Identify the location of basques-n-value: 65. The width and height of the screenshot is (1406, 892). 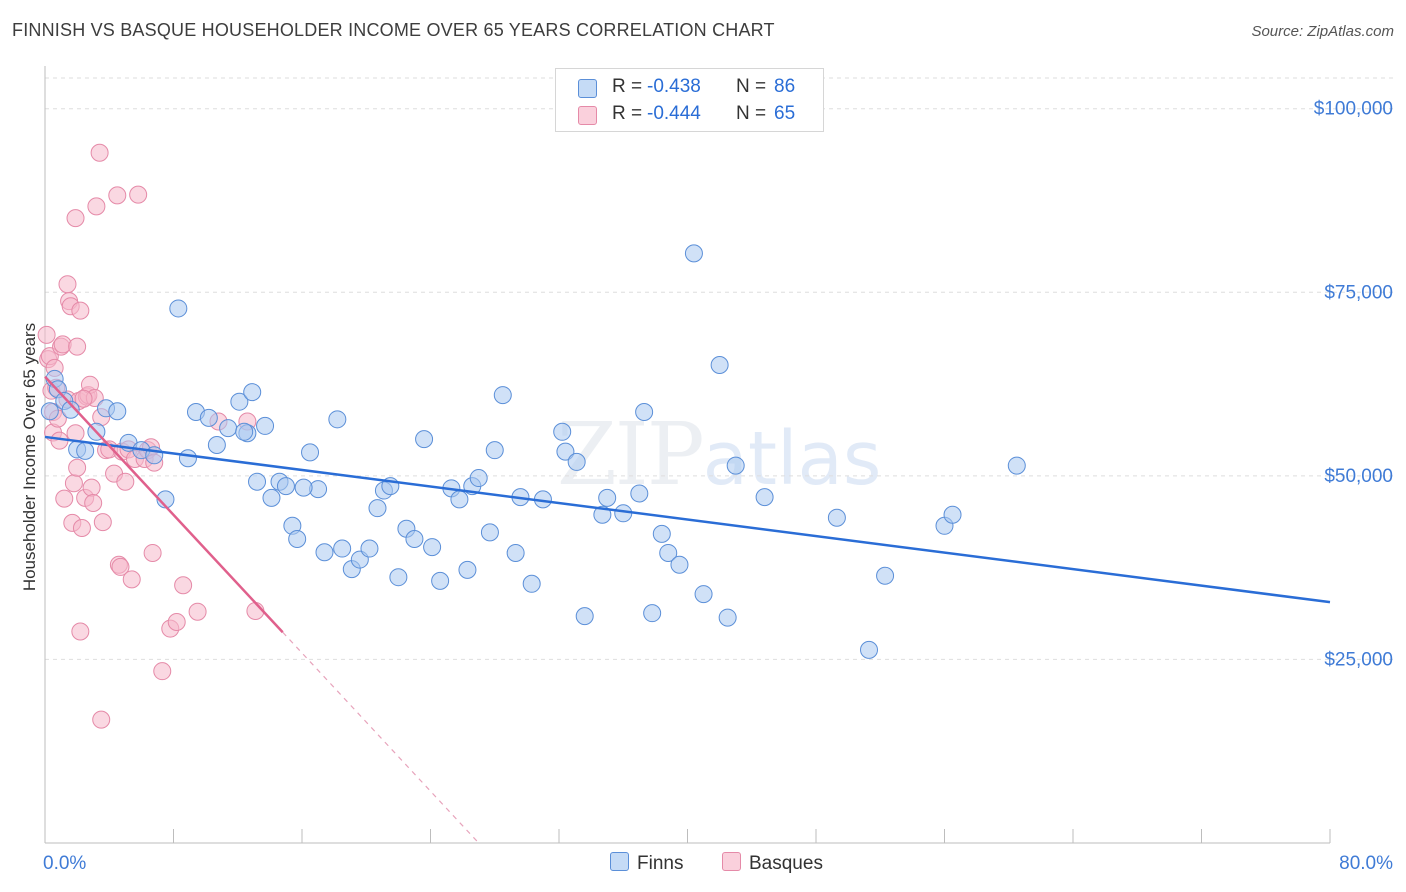
(785, 113).